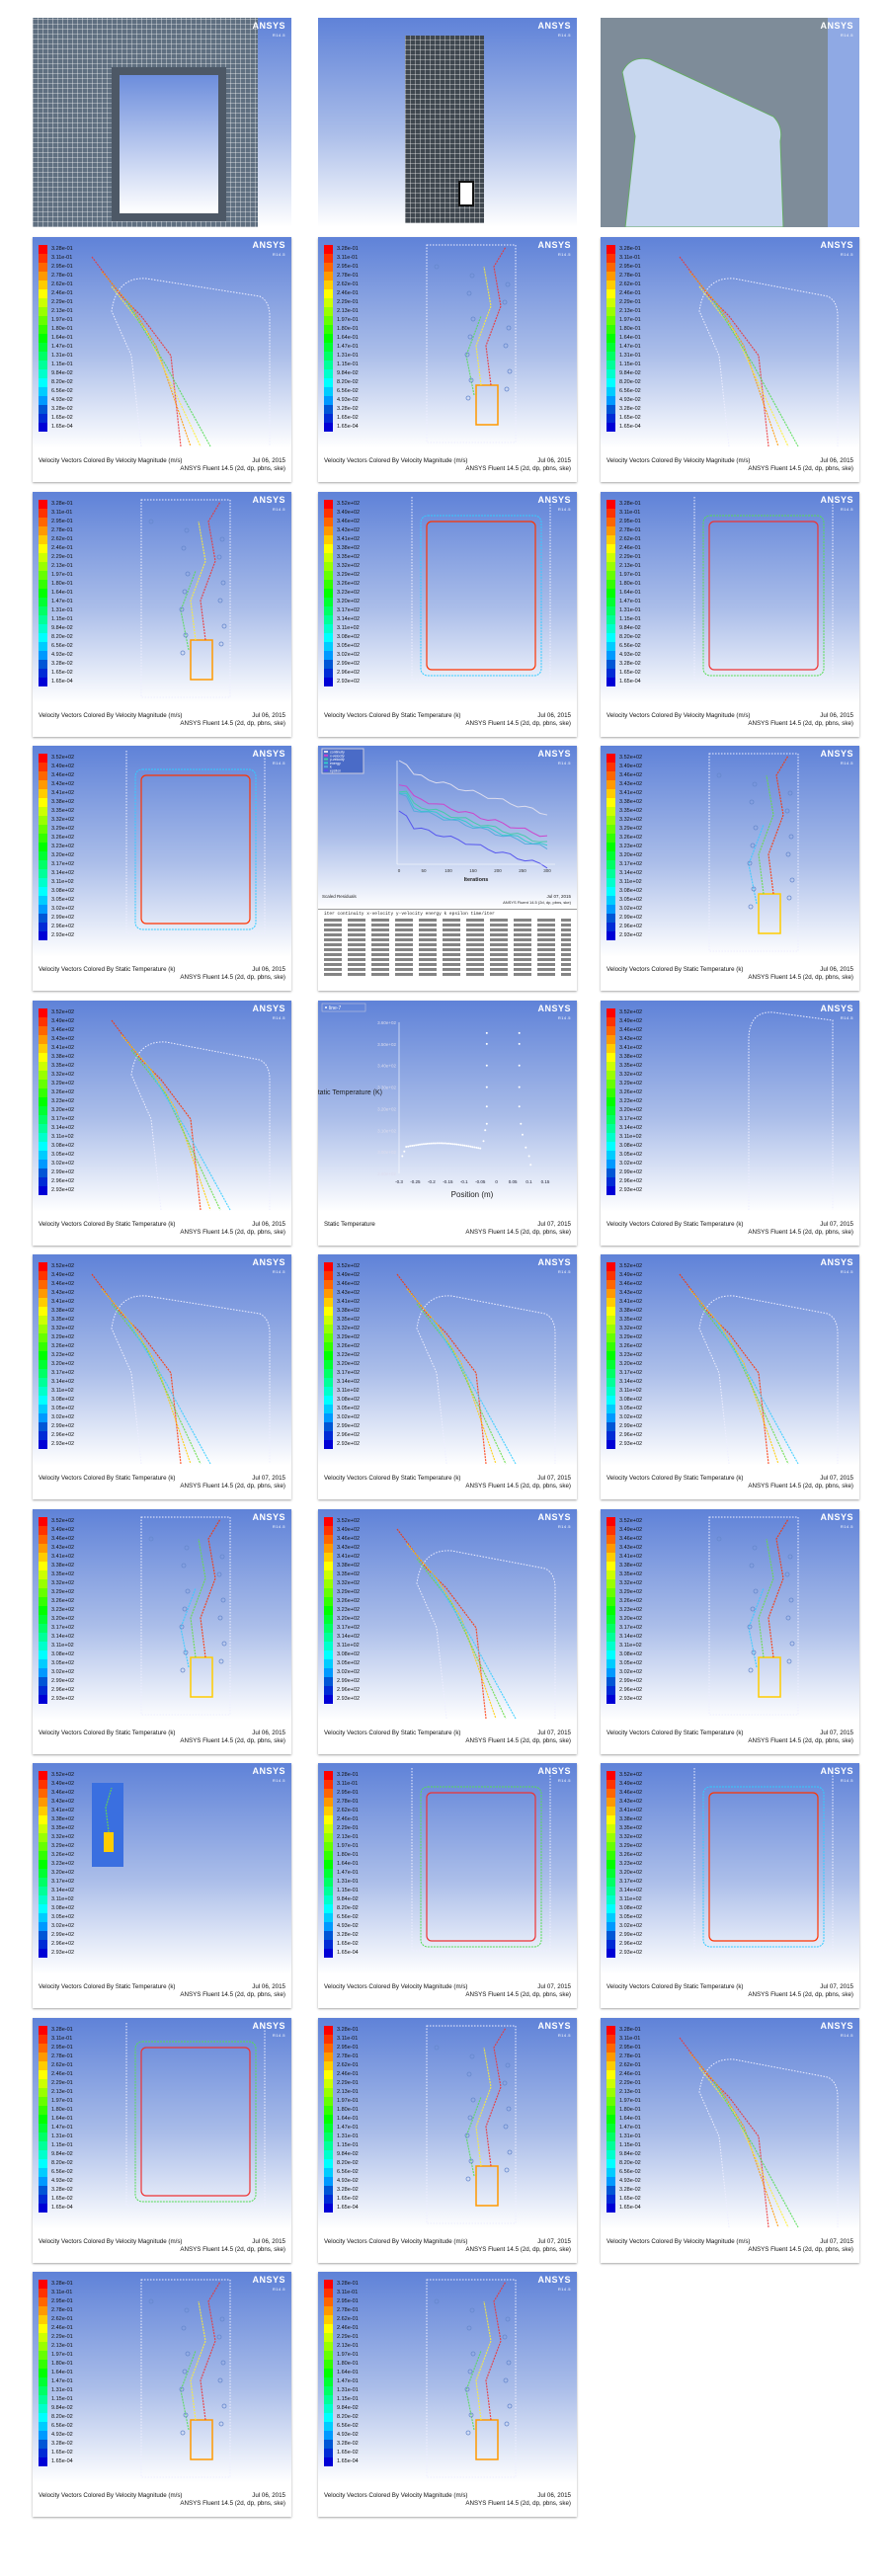 Image resolution: width=889 pixels, height=2576 pixels. I want to click on legend-label: 2.96e+02, so click(631, 1944).